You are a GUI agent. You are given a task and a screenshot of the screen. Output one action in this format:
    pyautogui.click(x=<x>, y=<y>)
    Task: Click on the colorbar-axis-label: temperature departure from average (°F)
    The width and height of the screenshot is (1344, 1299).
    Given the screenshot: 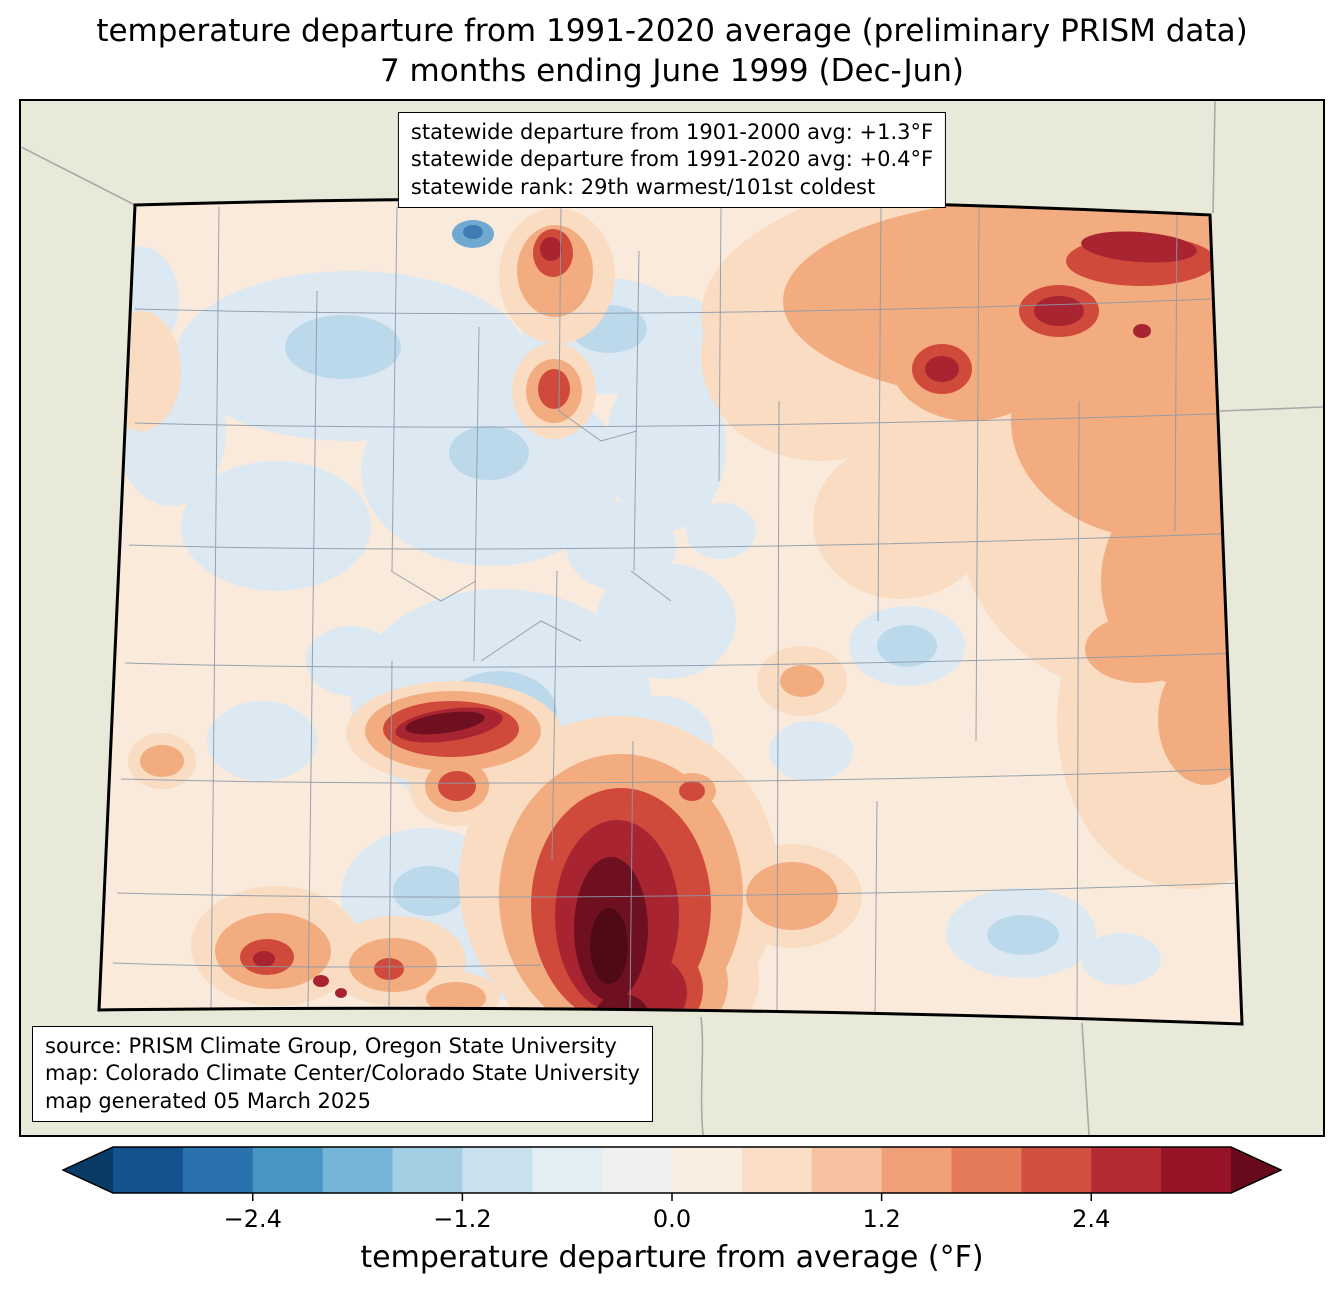 What is the action you would take?
    pyautogui.click(x=672, y=1257)
    